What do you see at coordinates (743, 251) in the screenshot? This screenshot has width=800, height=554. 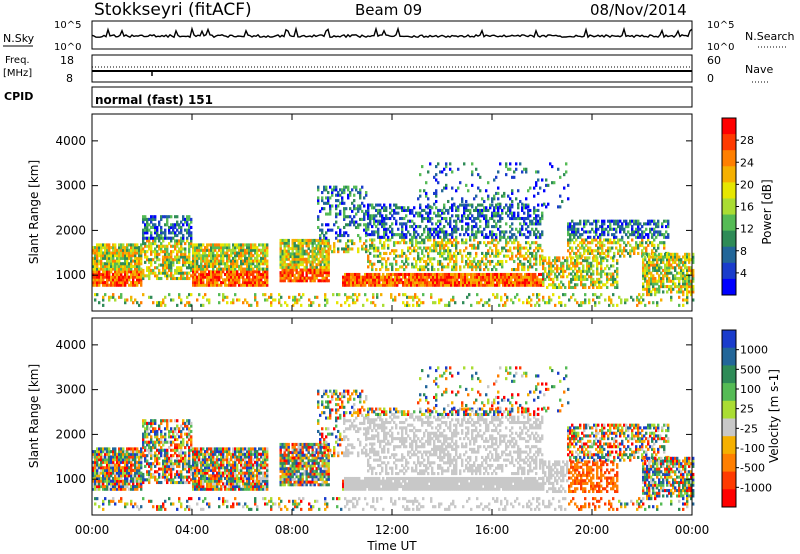 I see `colorbar-tick-label: 8` at bounding box center [743, 251].